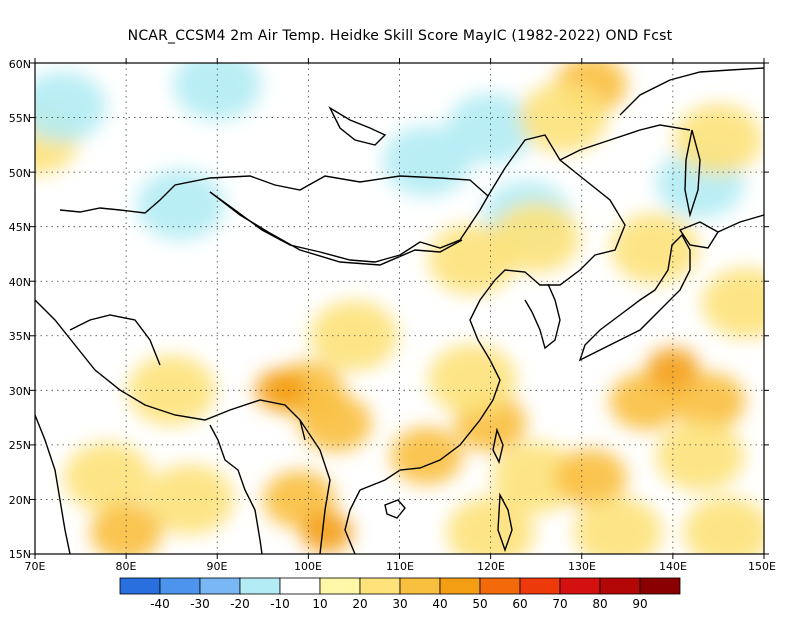  I want to click on lon-tick-label: 140E, so click(673, 566).